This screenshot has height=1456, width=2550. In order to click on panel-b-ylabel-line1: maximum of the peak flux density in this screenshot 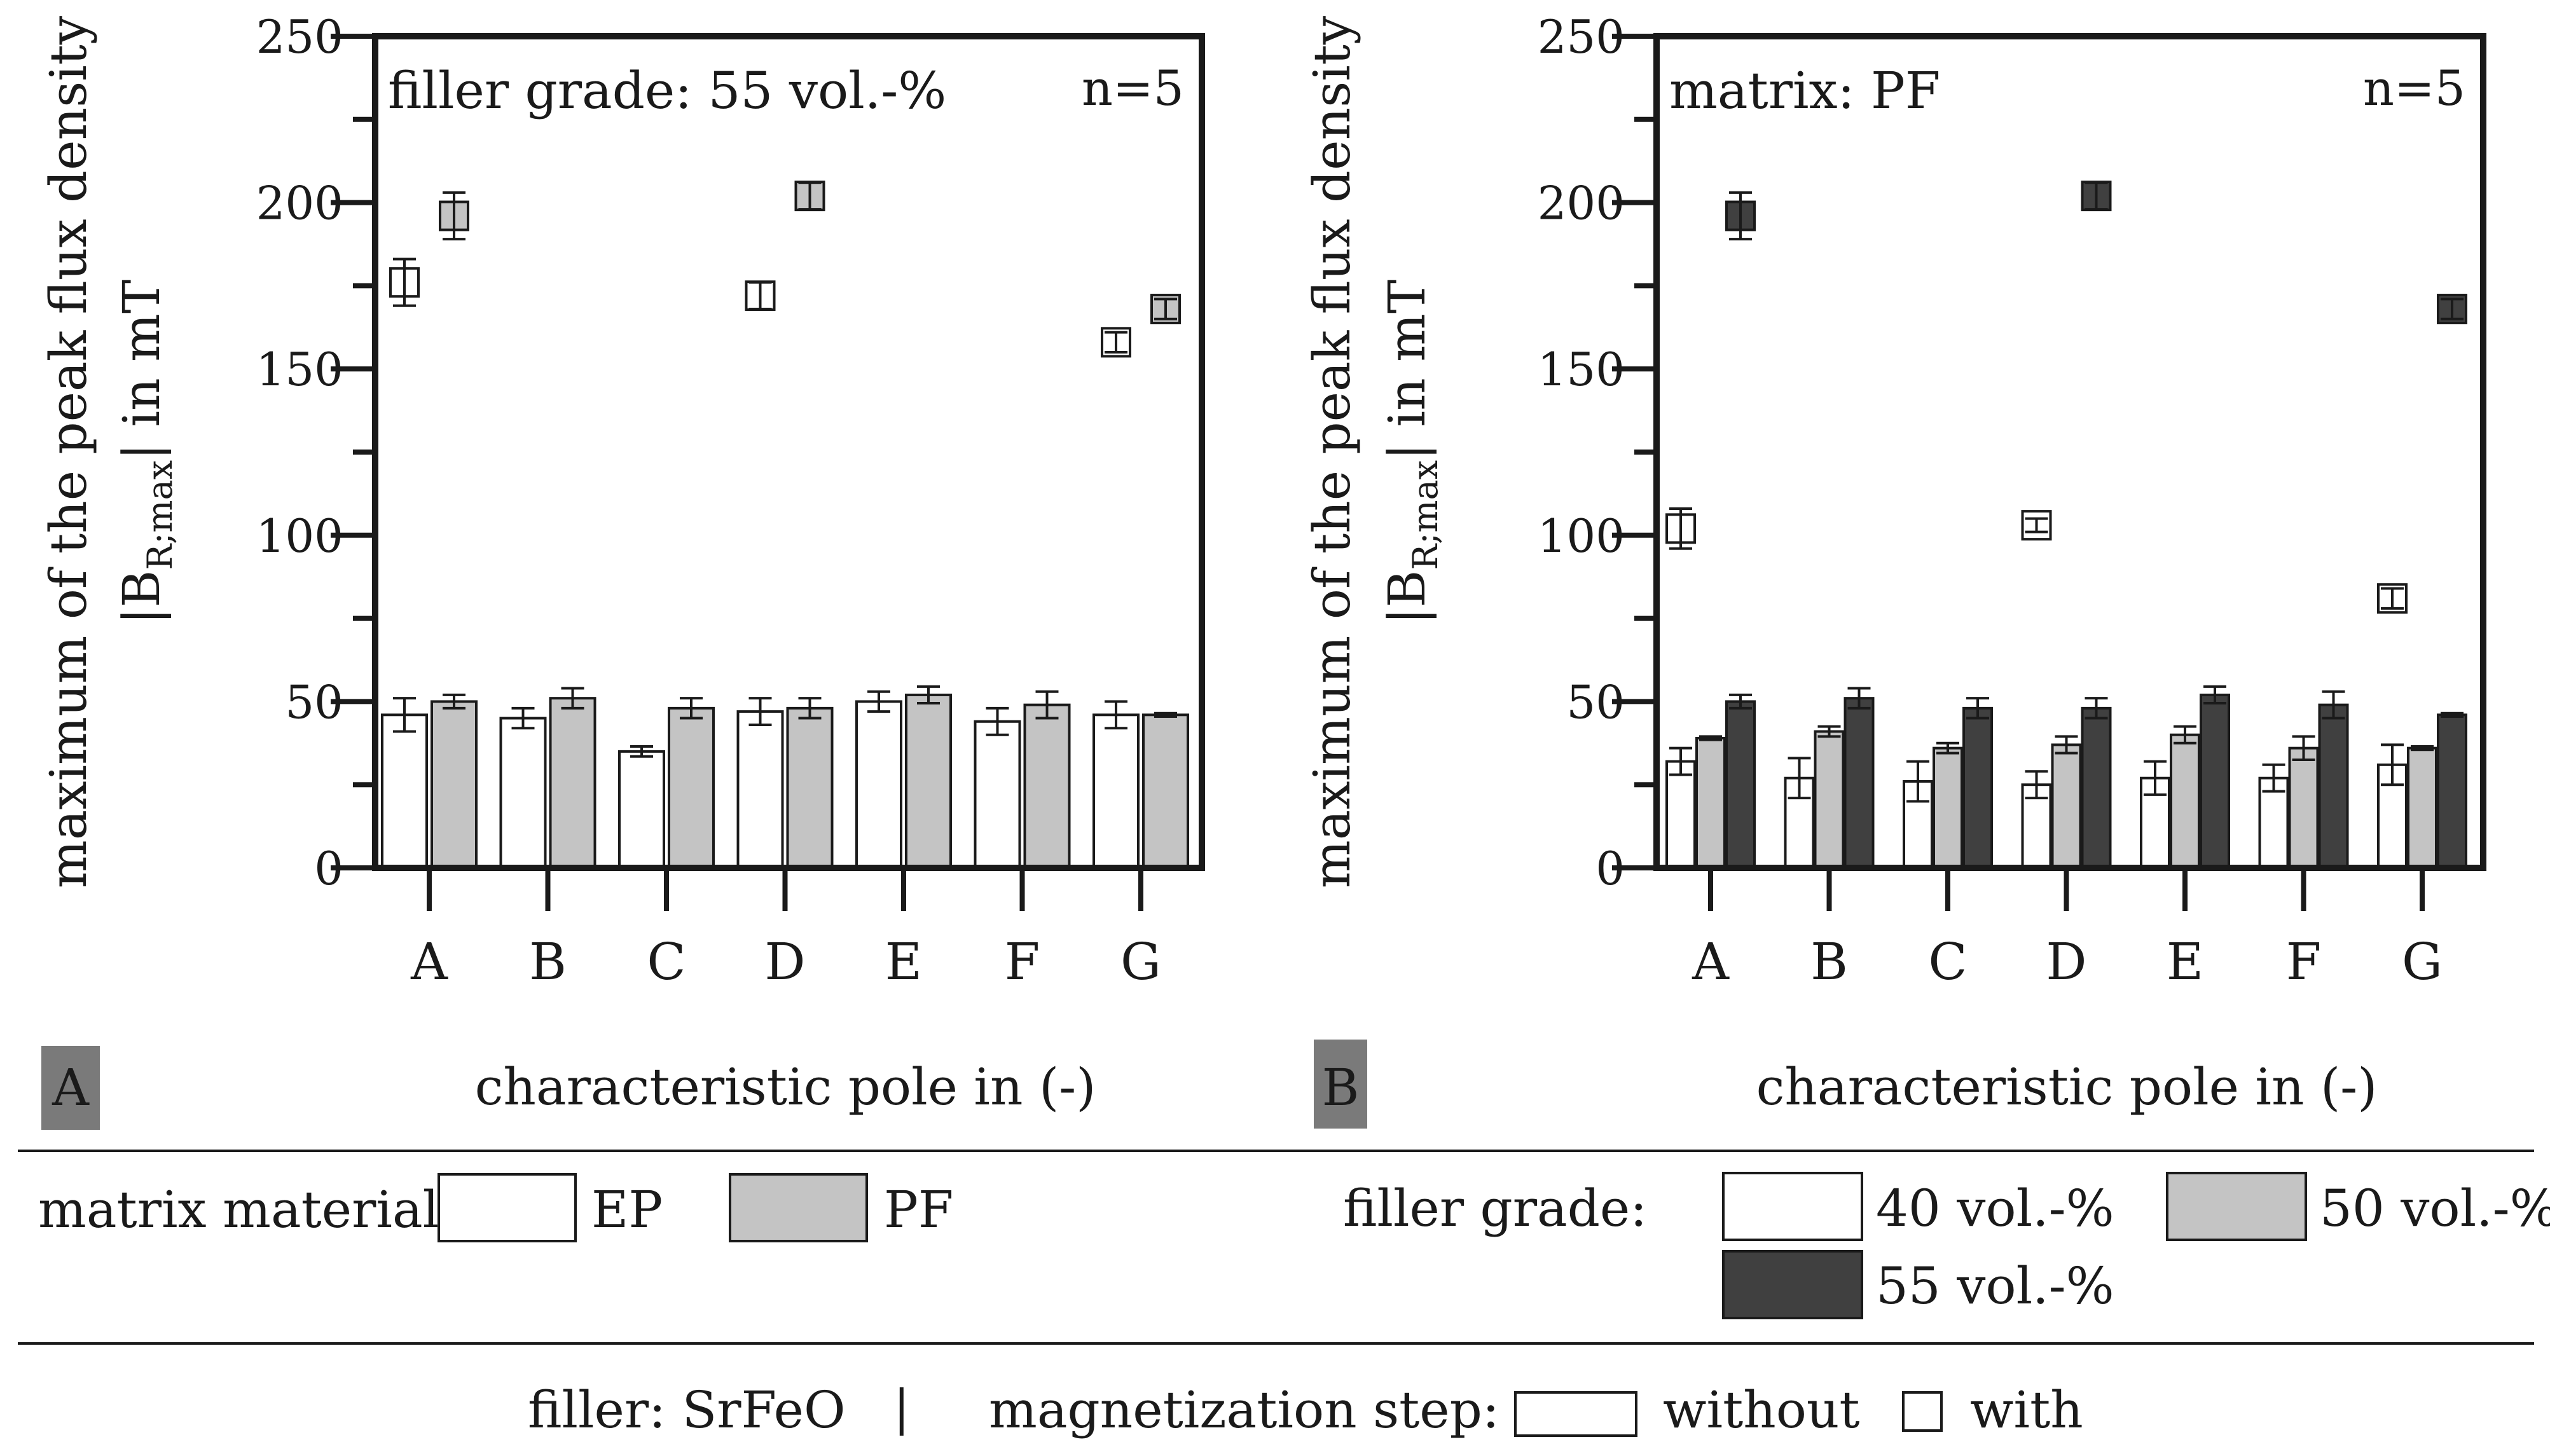, I will do `click(1332, 452)`.